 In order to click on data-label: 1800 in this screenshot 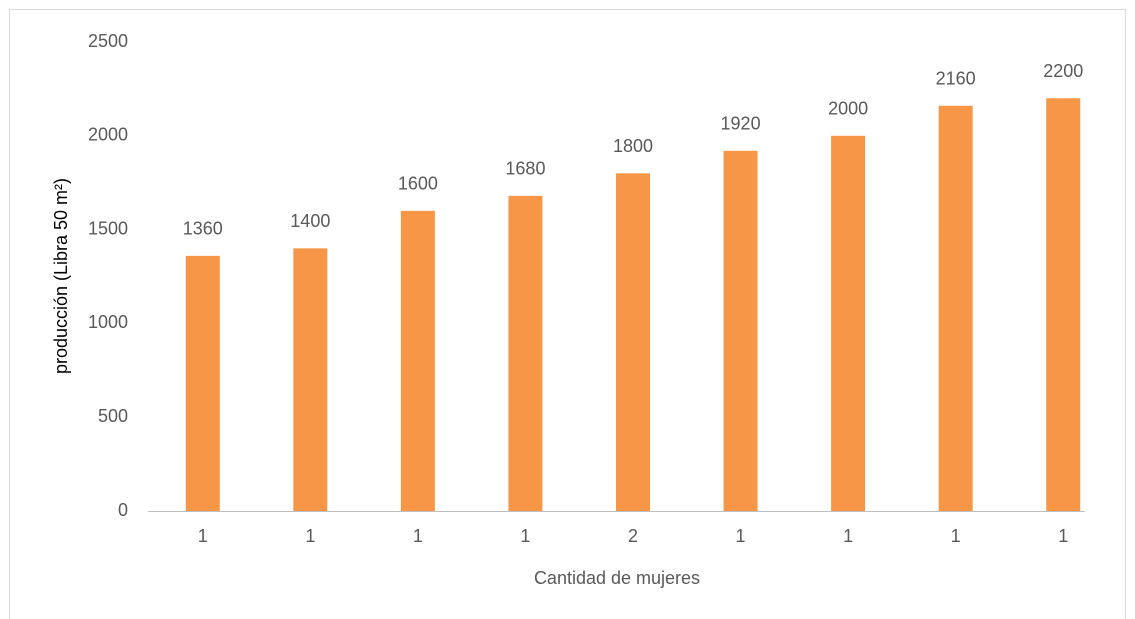, I will do `click(633, 146)`.